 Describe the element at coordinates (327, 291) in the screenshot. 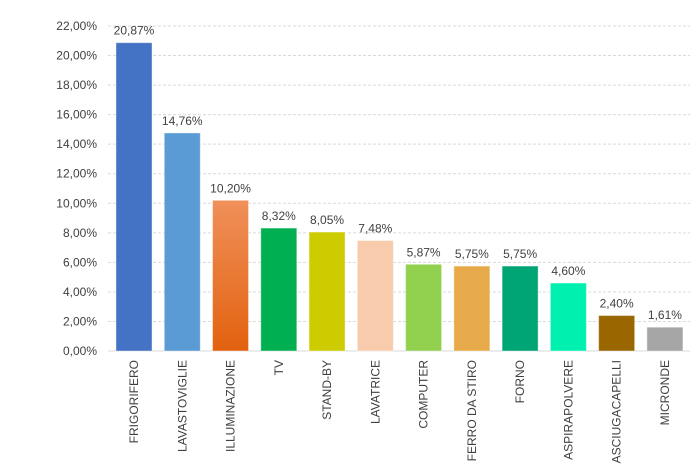

I see `bar-stand-by` at that location.